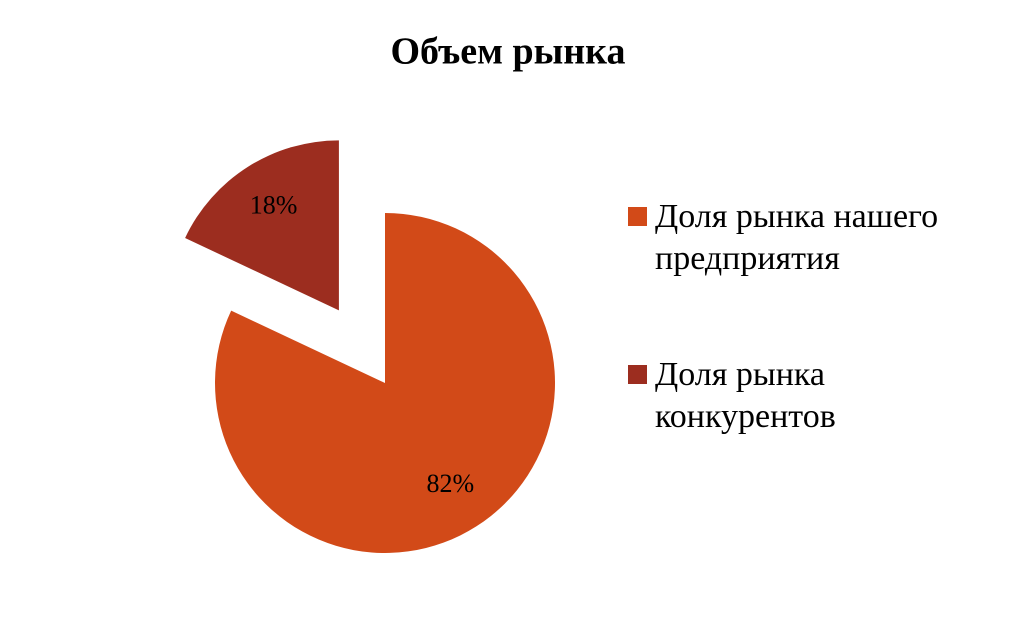 The width and height of the screenshot is (1016, 625). What do you see at coordinates (274, 204) in the screenshot?
I see `data-label: 18%` at bounding box center [274, 204].